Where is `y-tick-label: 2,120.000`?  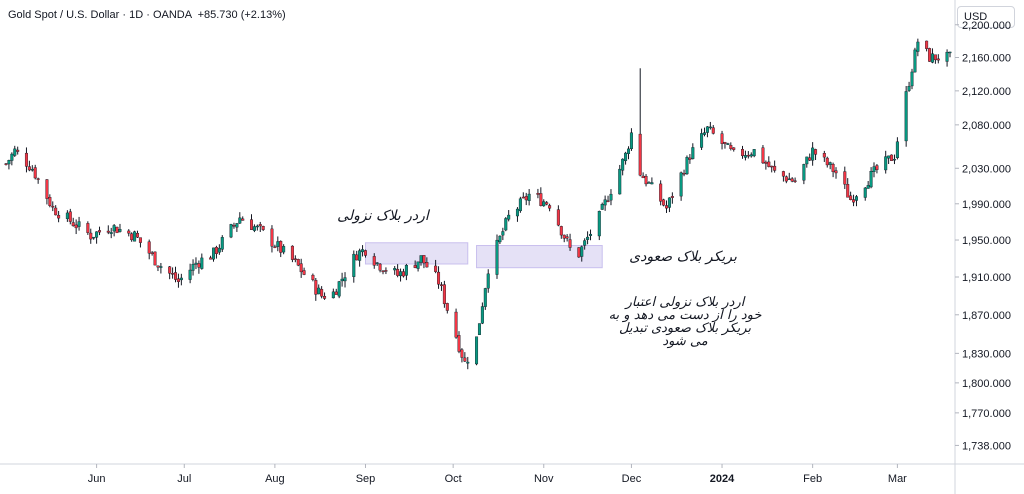
y-tick-label: 2,120.000 is located at coordinates (986, 92).